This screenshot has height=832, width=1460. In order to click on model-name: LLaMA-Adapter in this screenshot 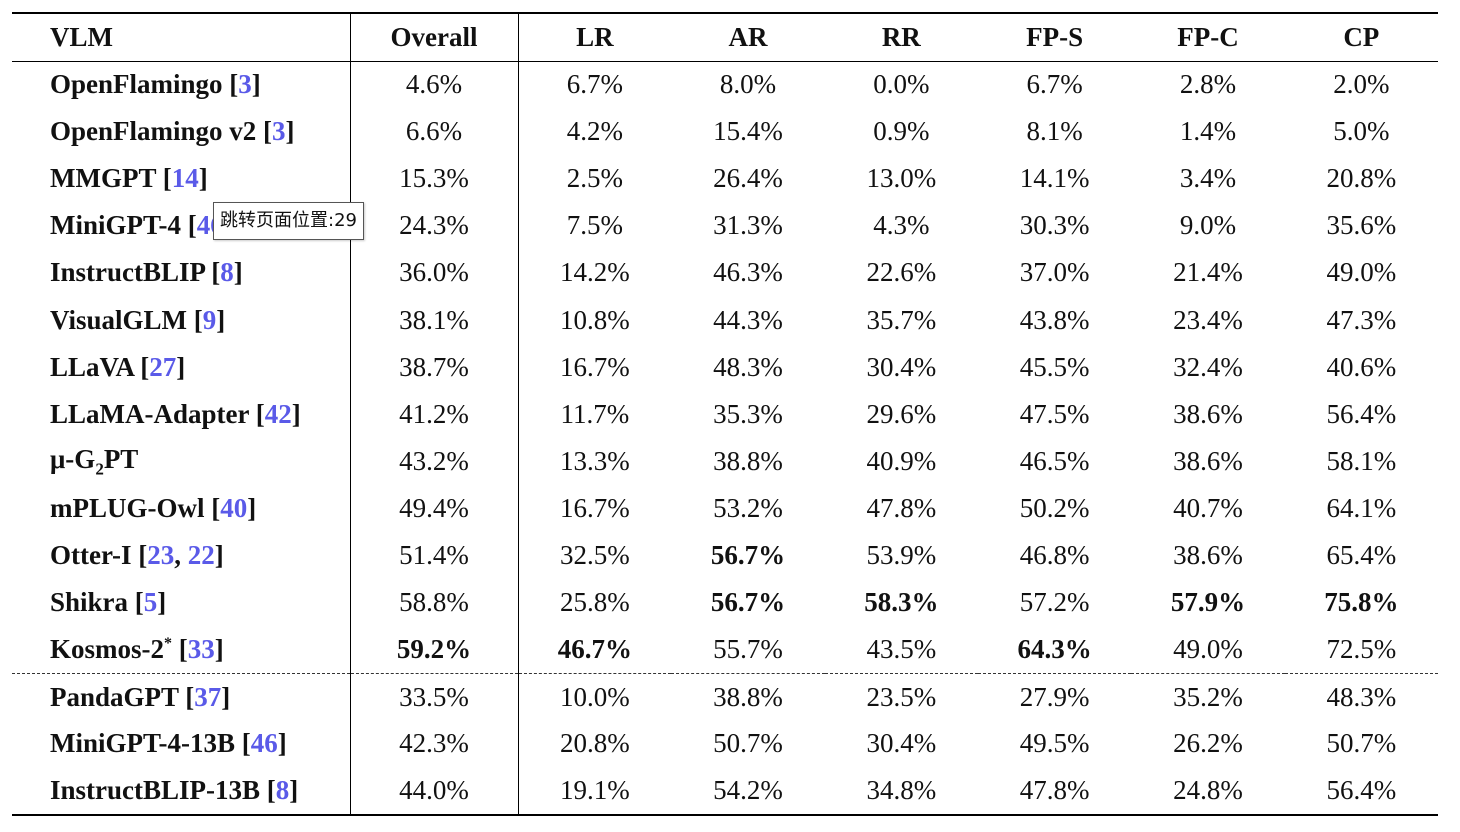, I will do `click(149, 413)`.